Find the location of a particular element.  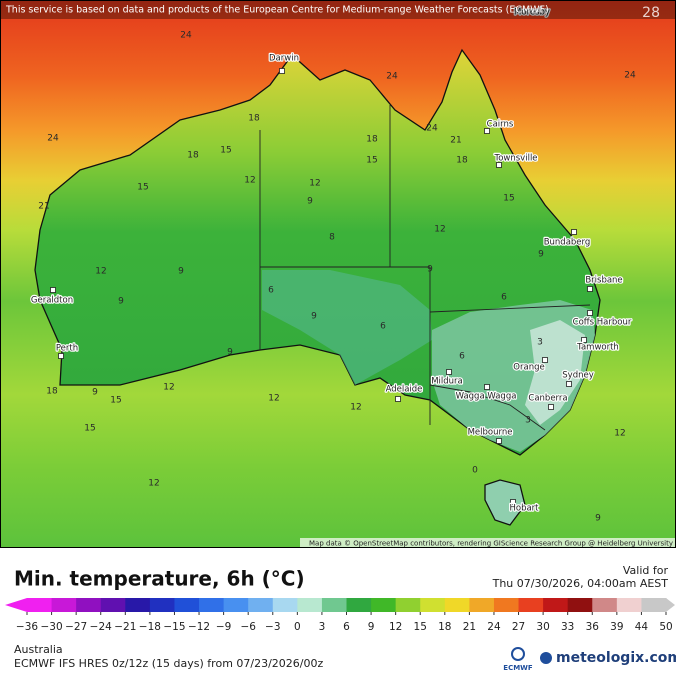

colorbar-tick-label: −9 is located at coordinates (223, 627).